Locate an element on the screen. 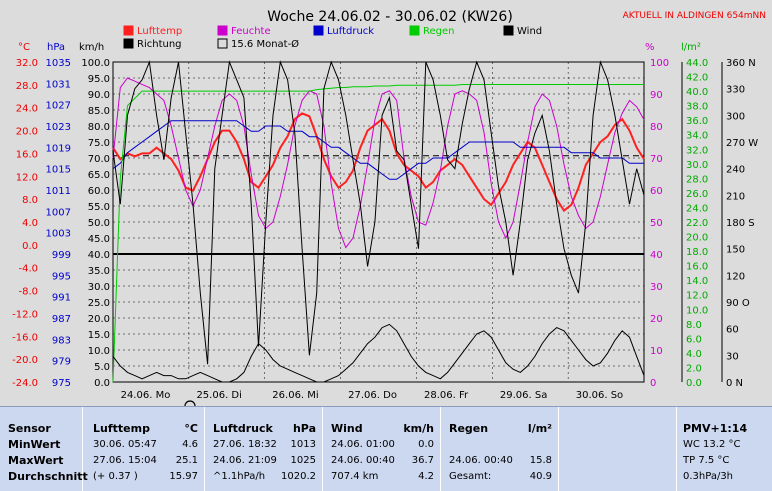 The width and height of the screenshot is (772, 491). temp-min-time: 30.06. 05:47 is located at coordinates (125, 444).